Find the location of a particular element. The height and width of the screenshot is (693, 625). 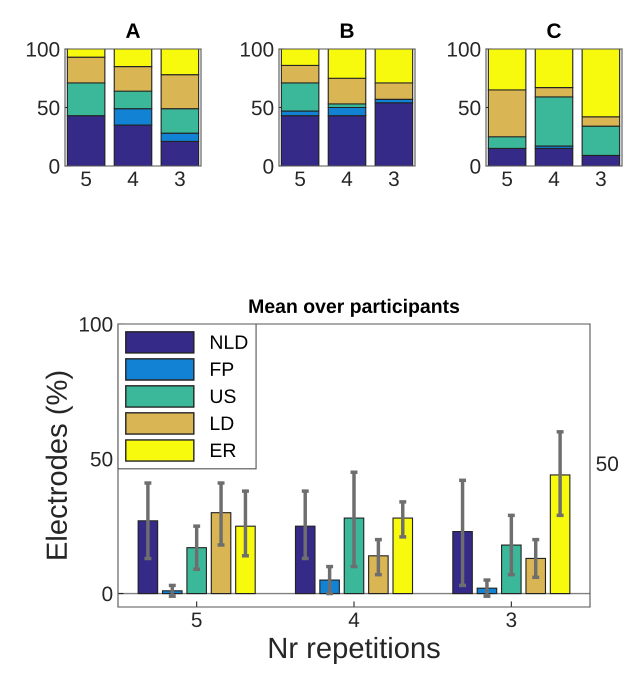

legend-label: ER is located at coordinates (223, 450).